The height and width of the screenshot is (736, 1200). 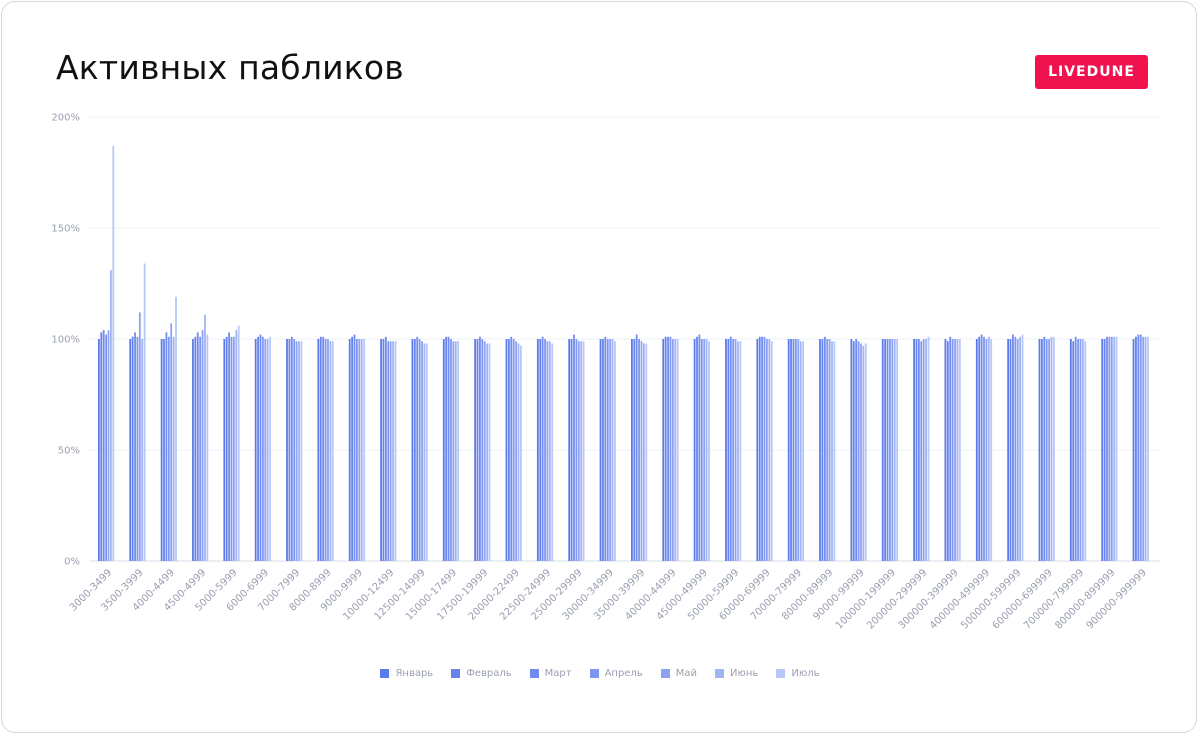 I want to click on legend-item: Май, so click(x=678, y=673).